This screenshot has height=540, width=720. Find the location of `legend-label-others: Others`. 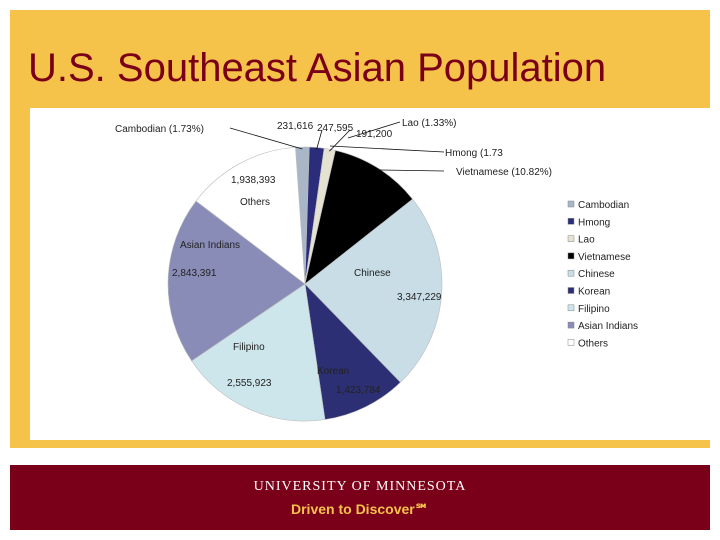

legend-label-others: Others is located at coordinates (593, 343).